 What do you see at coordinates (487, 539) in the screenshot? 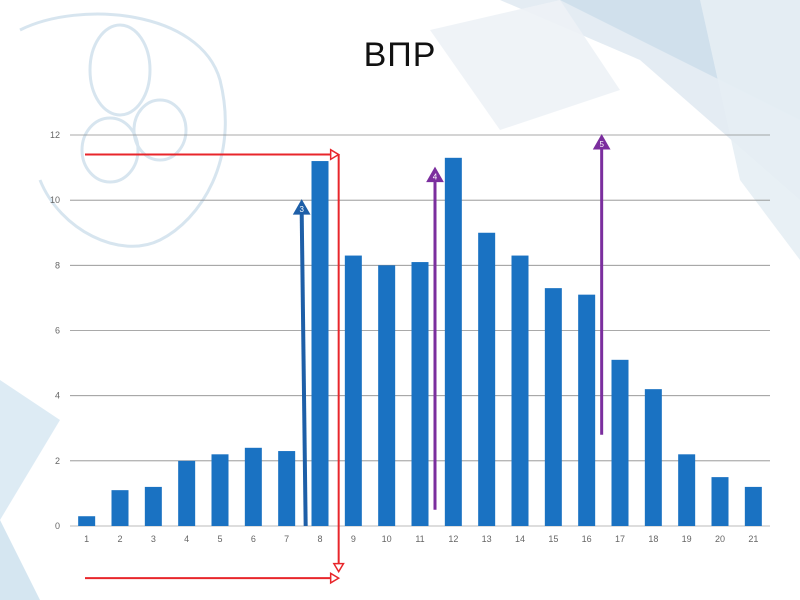
I see `x-tick-label: 13` at bounding box center [487, 539].